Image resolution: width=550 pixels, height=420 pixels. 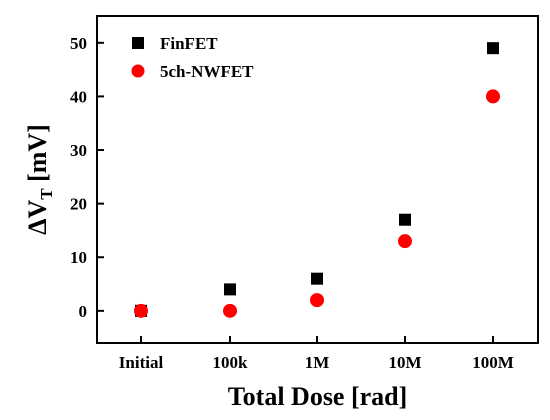 I want to click on y-axis: 0 10 20 30 40 50, so click(x=87, y=177).